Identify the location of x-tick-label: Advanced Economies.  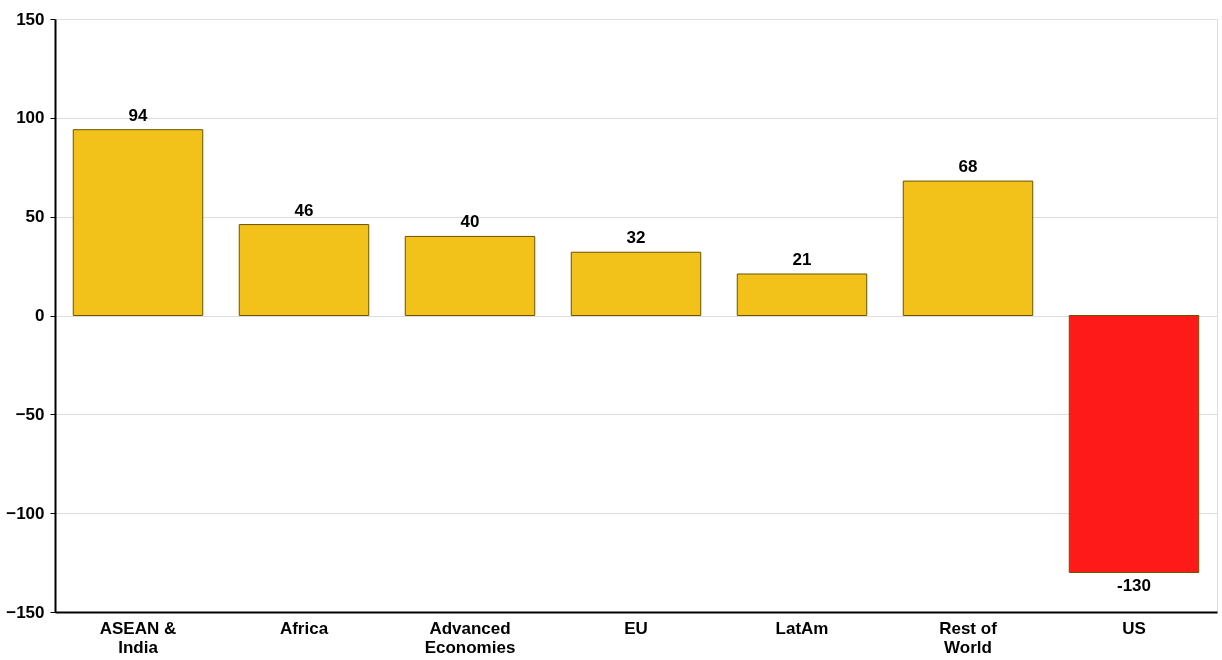
(470, 637).